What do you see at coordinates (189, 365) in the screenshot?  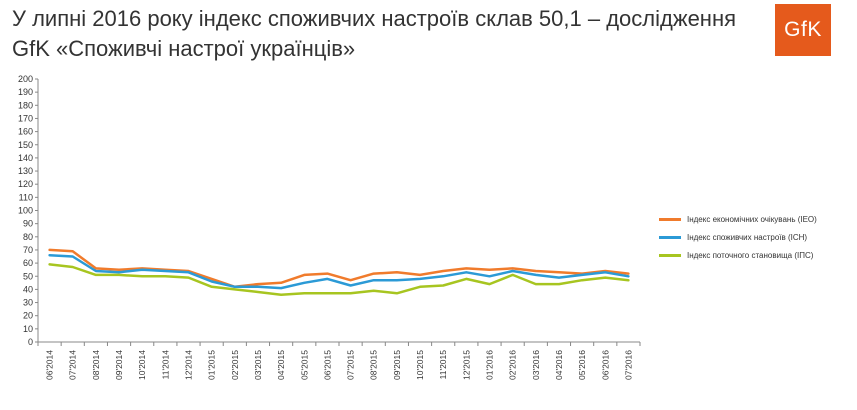 I see `x-tick-label: 12'2014` at bounding box center [189, 365].